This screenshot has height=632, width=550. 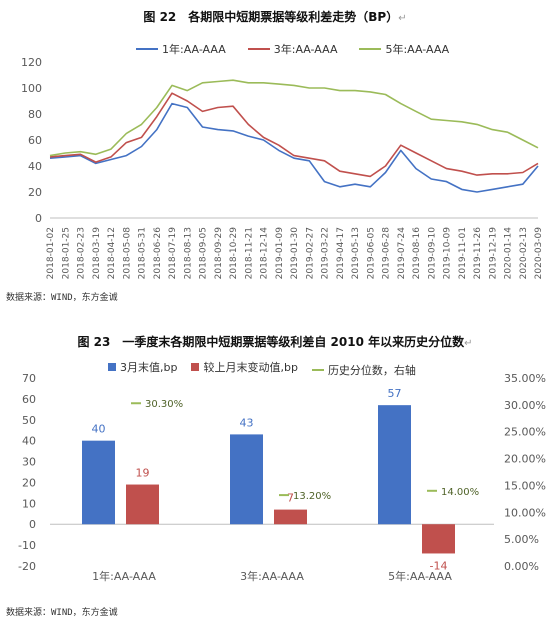 What do you see at coordinates (341, 253) in the screenshot?
I see `x-tick-label: 2019-04-17` at bounding box center [341, 253].